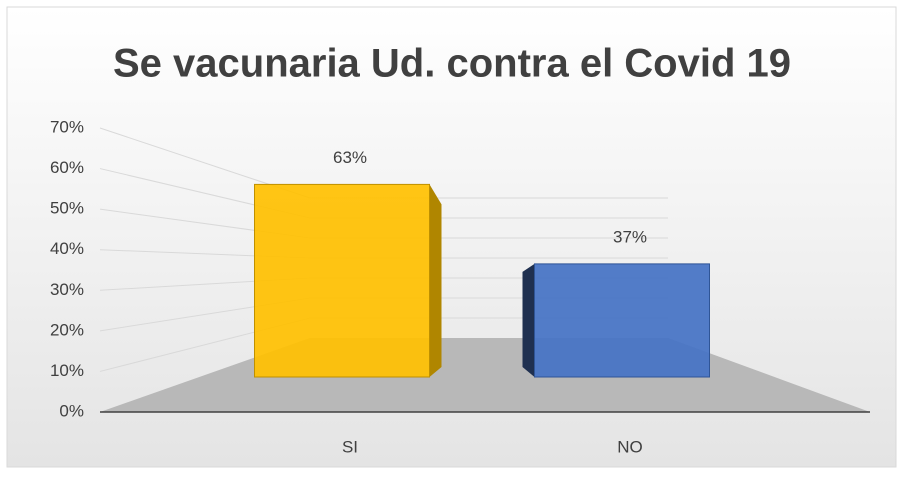 Image resolution: width=903 pixels, height=479 pixels. What do you see at coordinates (71, 410) in the screenshot?
I see `y-tick-label: 0%` at bounding box center [71, 410].